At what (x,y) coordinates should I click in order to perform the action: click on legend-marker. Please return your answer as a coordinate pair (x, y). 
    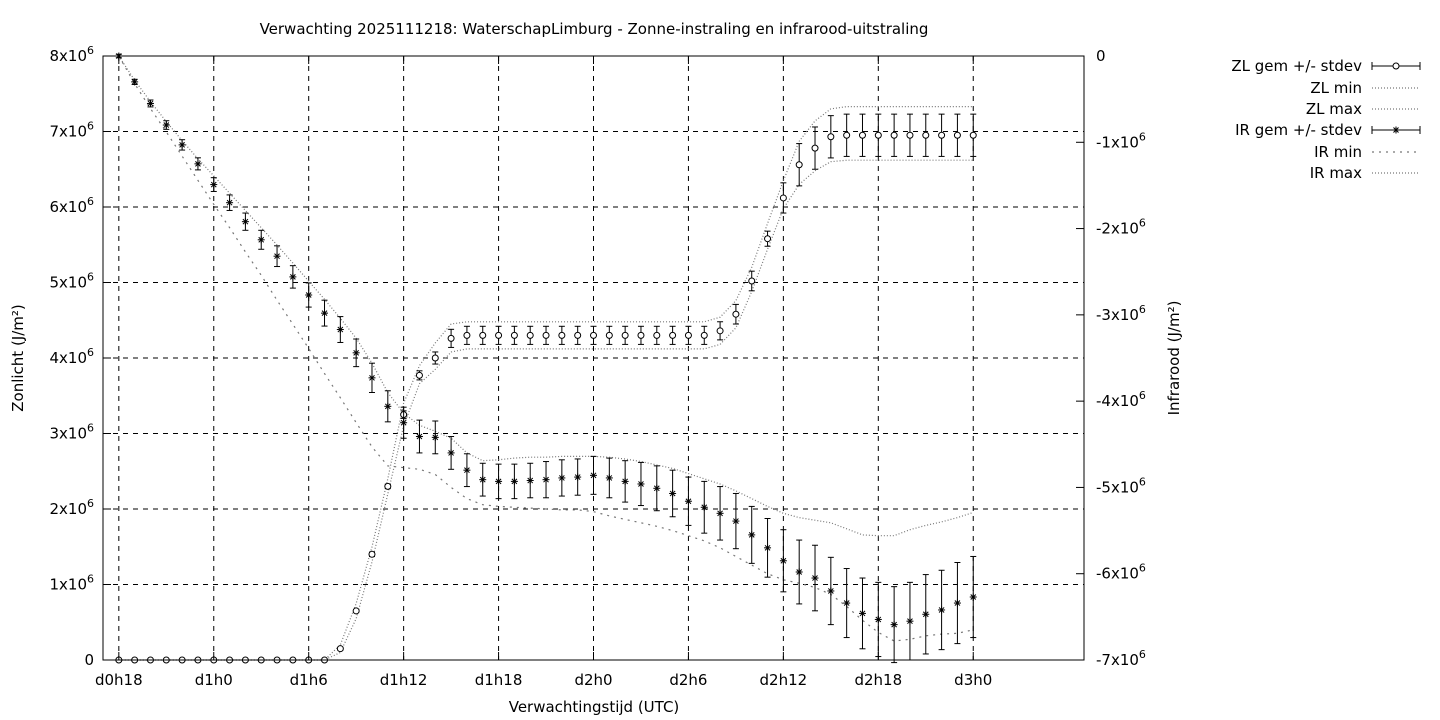
    Looking at the image, I should click on (1396, 66).